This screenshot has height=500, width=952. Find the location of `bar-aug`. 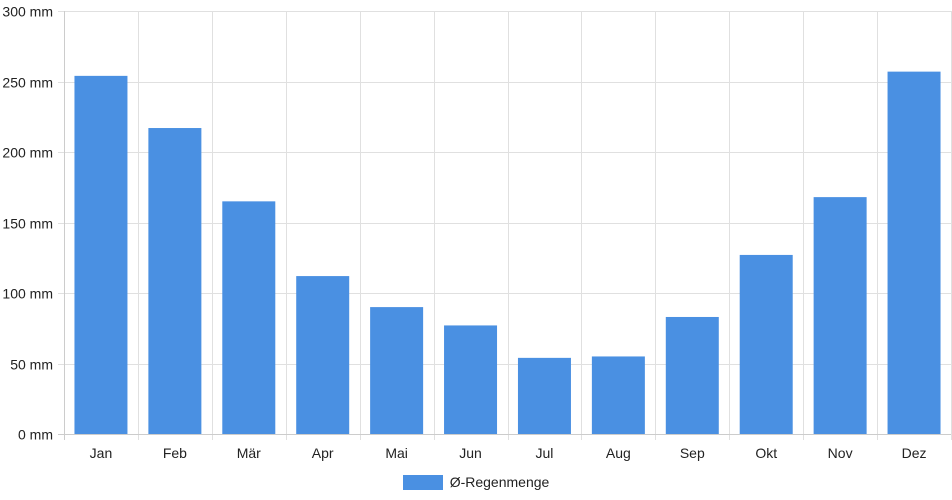

bar-aug is located at coordinates (618, 395).